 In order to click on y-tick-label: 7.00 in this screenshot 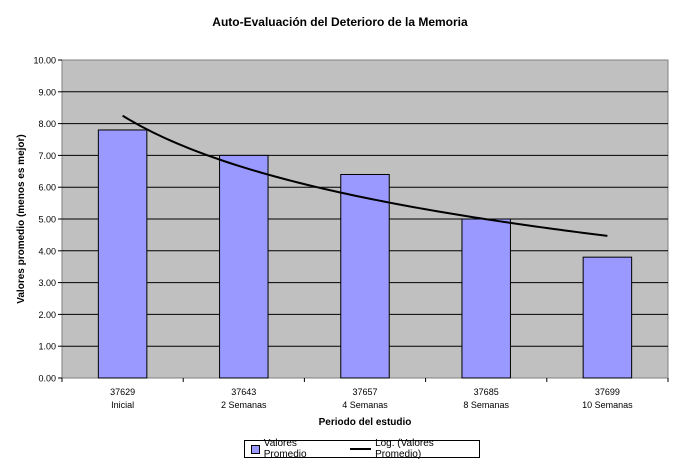, I will do `click(47, 156)`.